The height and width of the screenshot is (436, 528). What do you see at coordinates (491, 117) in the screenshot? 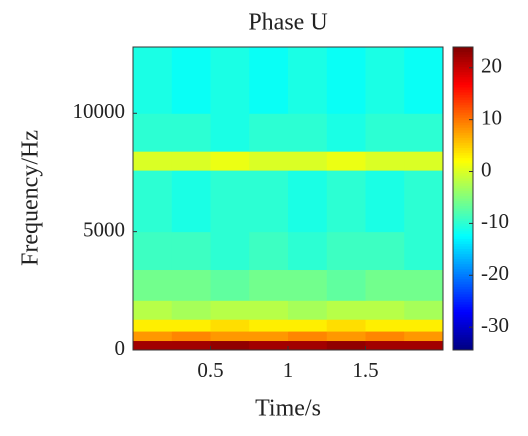
I see `colorbar-tick-label: 10` at bounding box center [491, 117].